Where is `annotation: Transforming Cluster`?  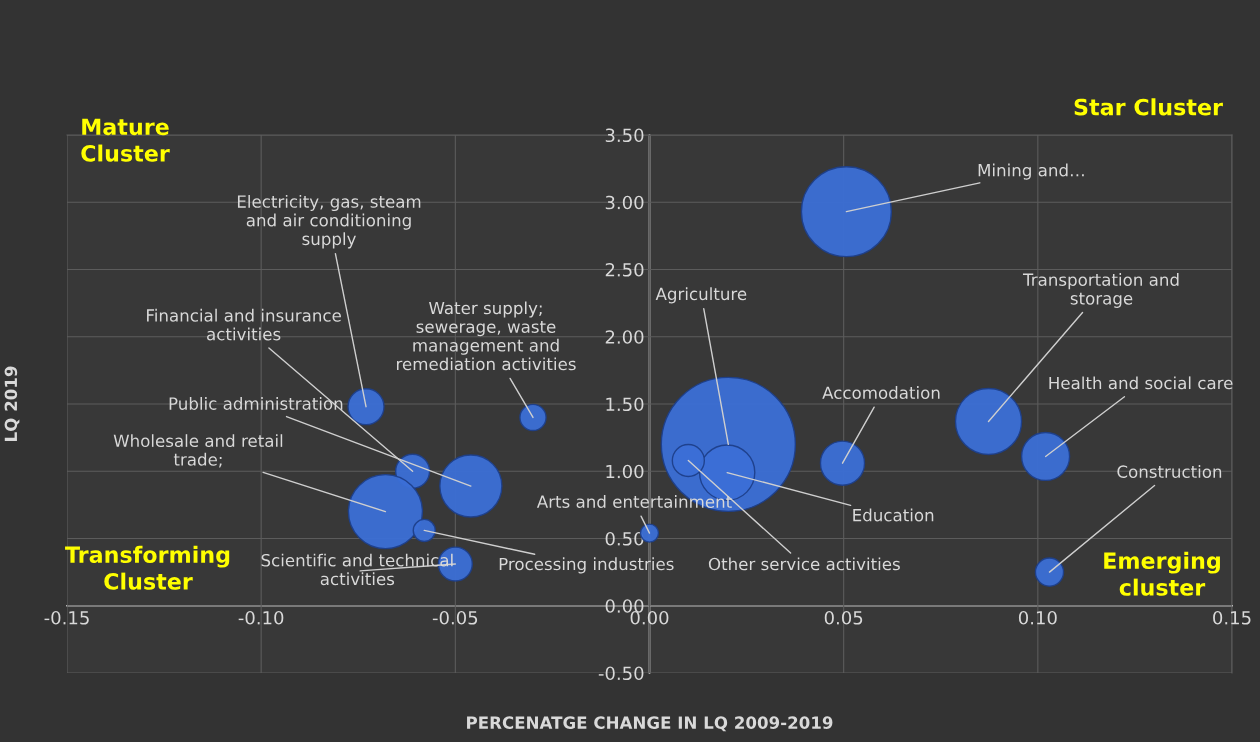 annotation: Transforming Cluster is located at coordinates (147, 567).